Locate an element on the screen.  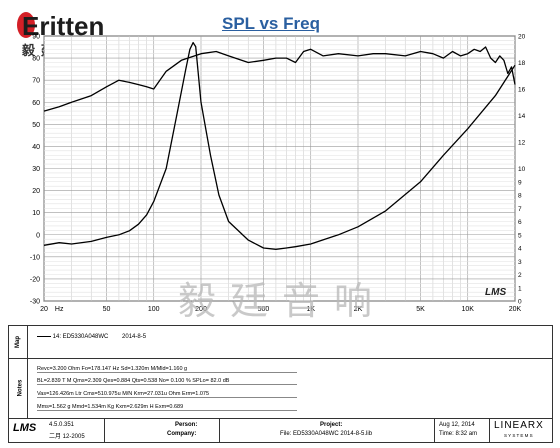
brand-cell: LINEARX S Y S T E M S is located at coordinates (521, 430).